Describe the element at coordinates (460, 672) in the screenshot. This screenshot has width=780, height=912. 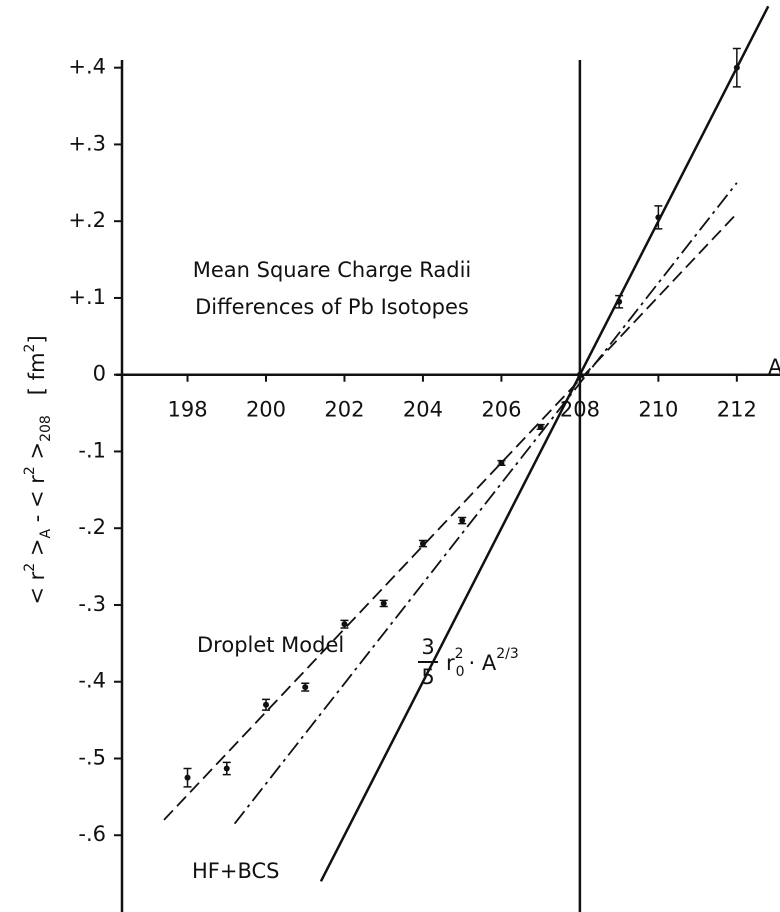
I see `formula-part: 0` at that location.